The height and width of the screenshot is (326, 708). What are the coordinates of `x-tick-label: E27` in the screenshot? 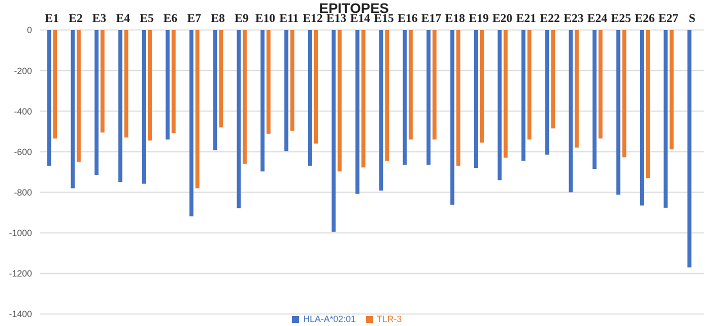 It's located at (668, 18).